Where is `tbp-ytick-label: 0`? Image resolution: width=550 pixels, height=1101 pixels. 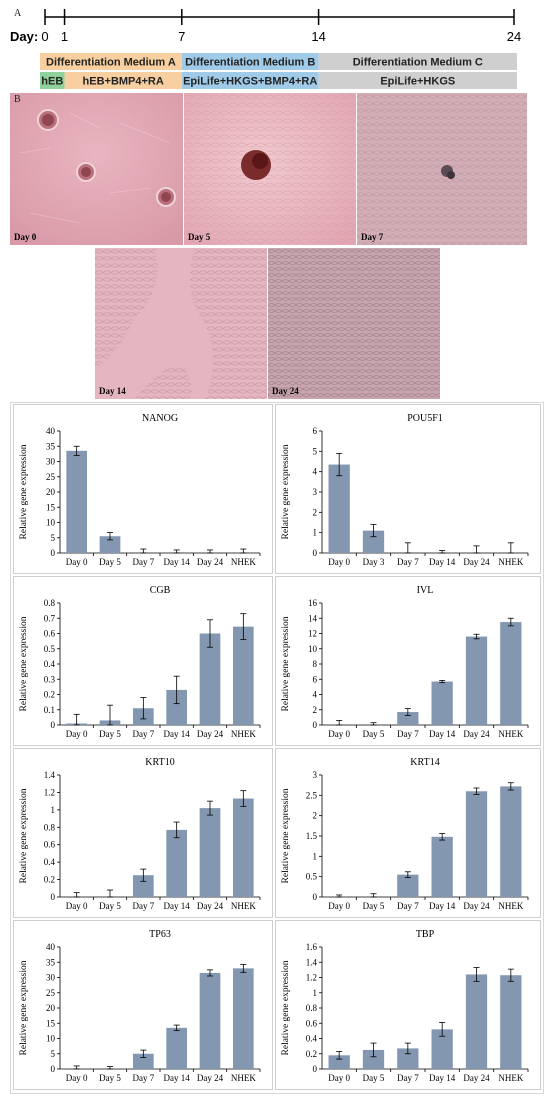
tbp-ytick-label: 0 is located at coordinates (315, 1069).